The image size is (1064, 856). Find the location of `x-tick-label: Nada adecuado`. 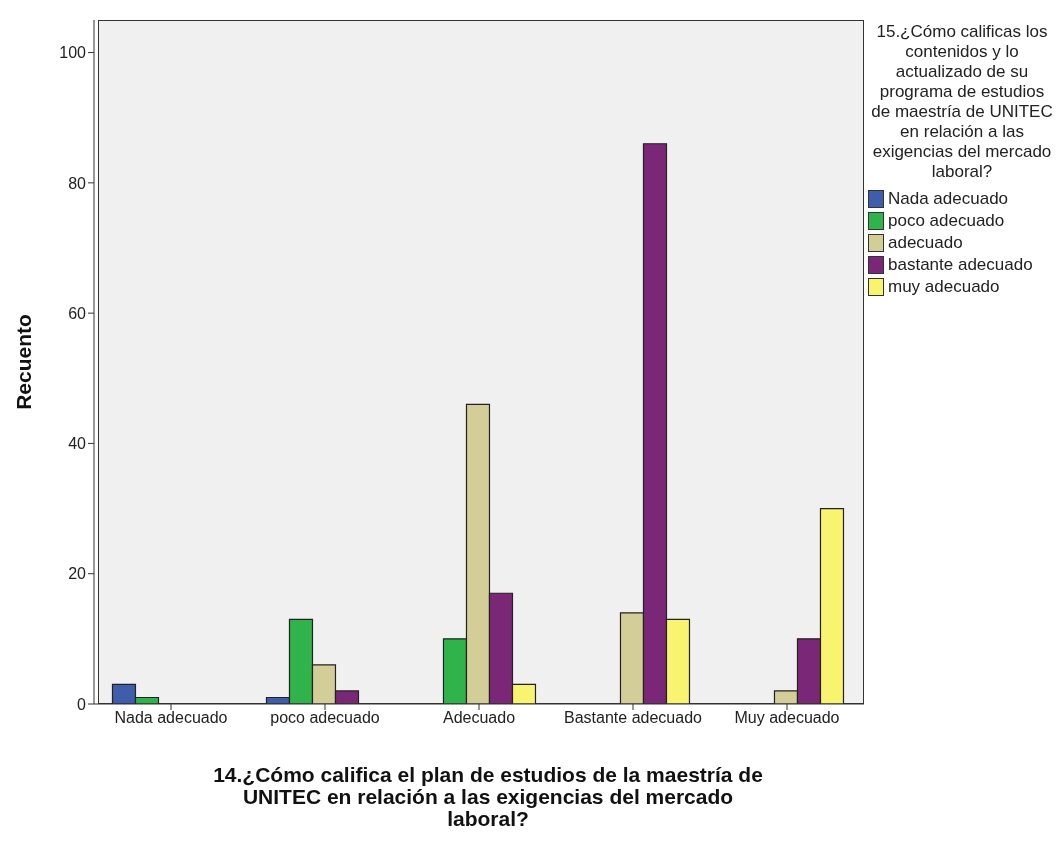

x-tick-label: Nada adecuado is located at coordinates (171, 718).